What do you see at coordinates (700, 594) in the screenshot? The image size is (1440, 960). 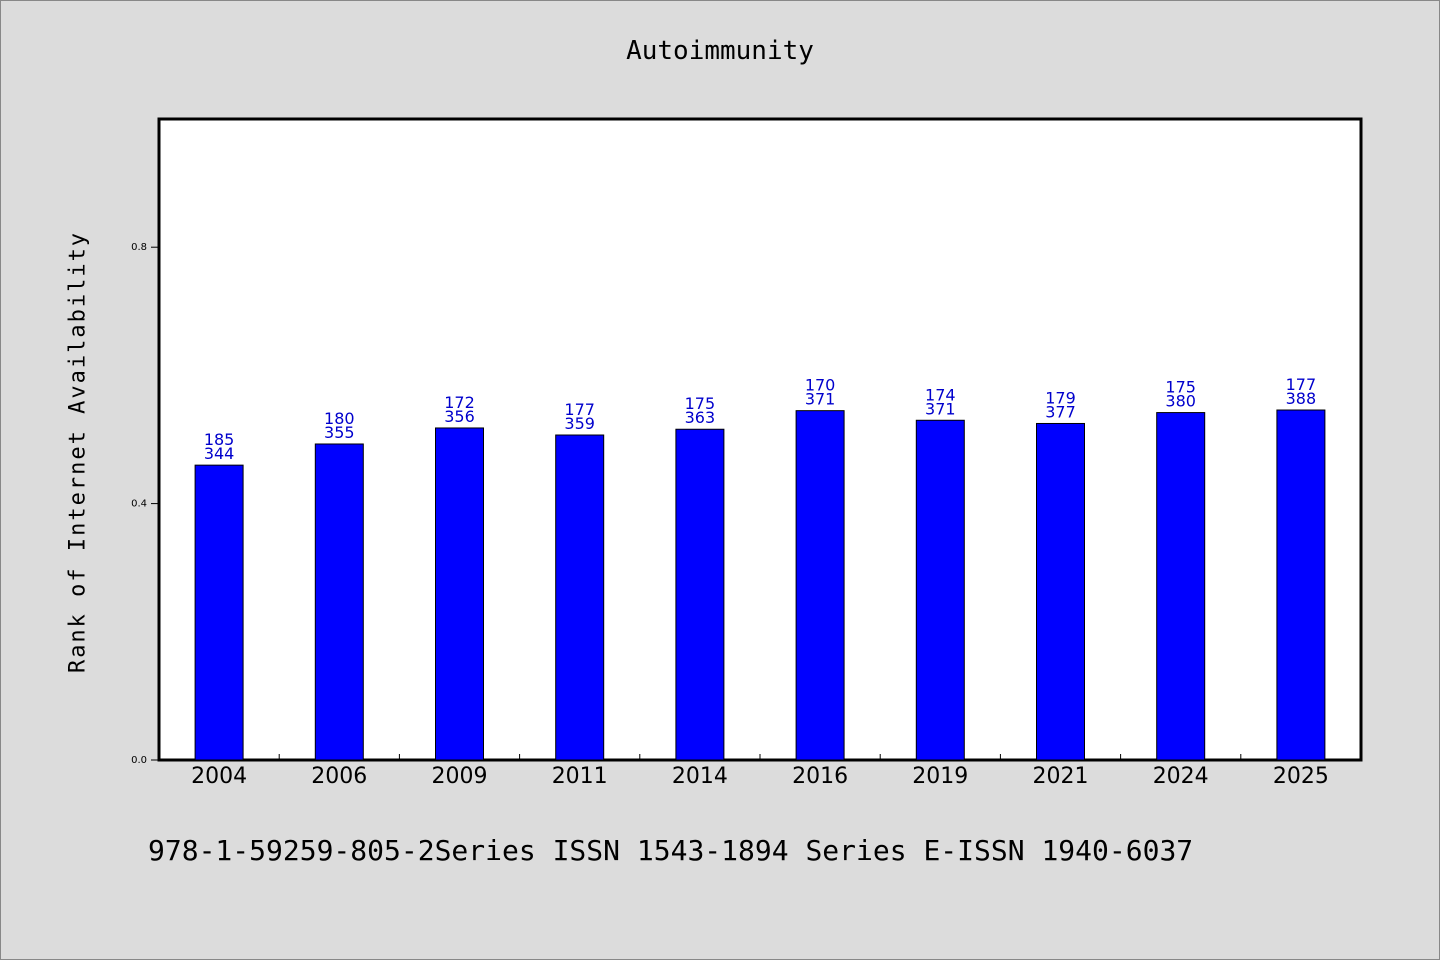 I see `bar-2014` at bounding box center [700, 594].